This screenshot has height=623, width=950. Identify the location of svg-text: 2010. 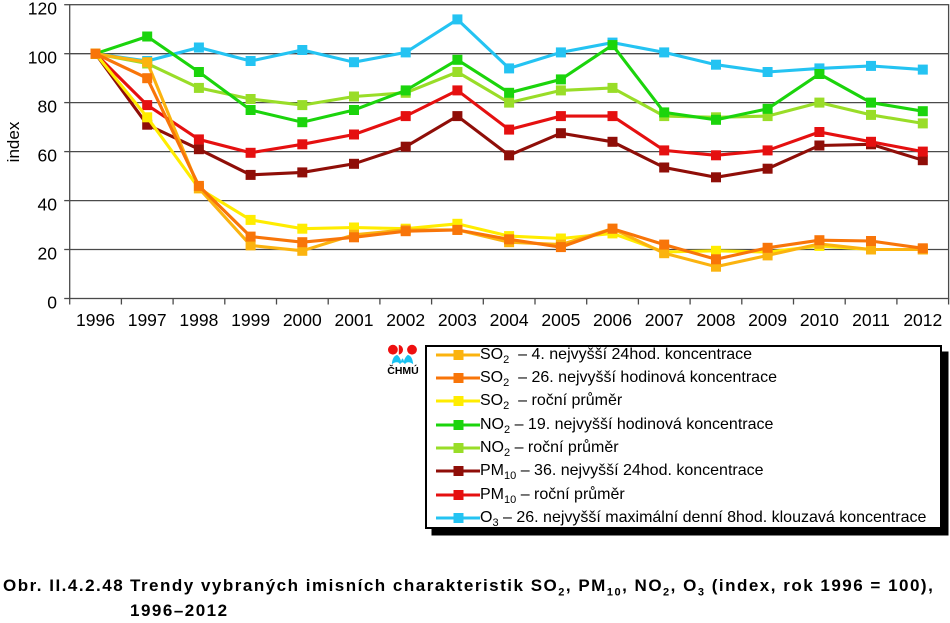
(819, 320).